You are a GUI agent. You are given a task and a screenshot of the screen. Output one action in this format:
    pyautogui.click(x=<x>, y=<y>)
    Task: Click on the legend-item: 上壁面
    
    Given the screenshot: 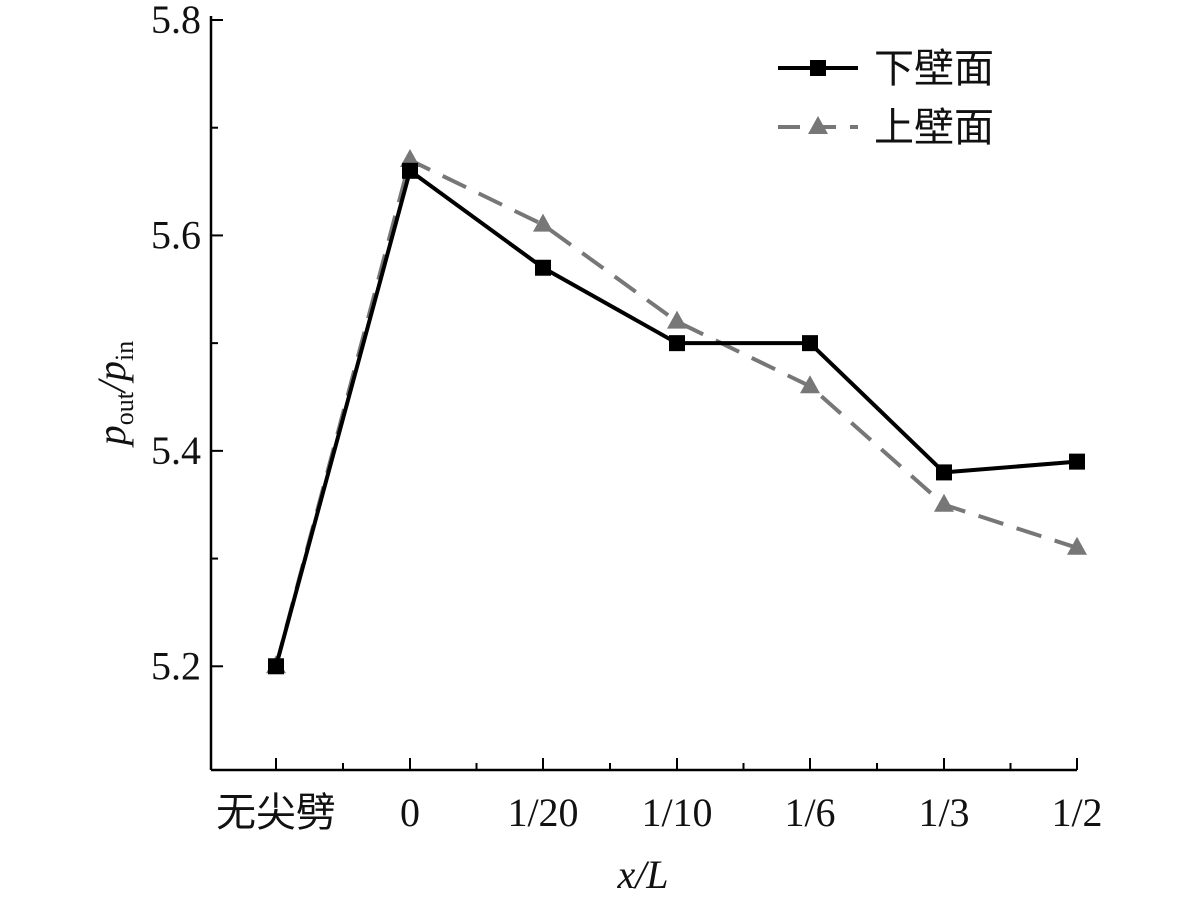 What is the action you would take?
    pyautogui.click(x=886, y=127)
    